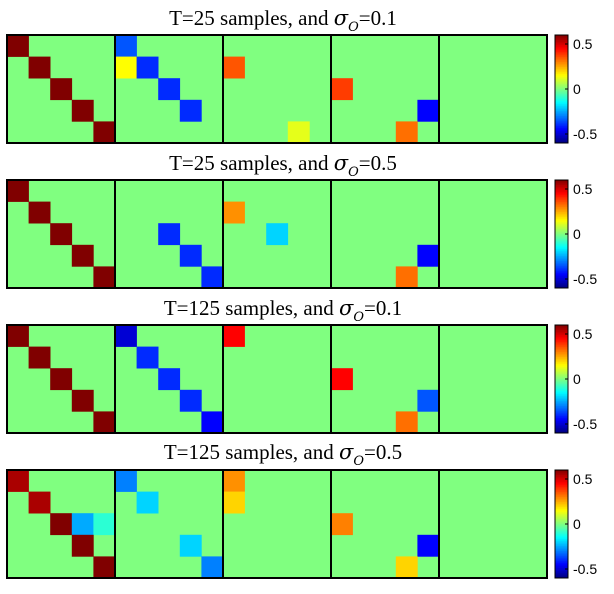  I want to click on heatmap-panel-frame, so click(493, 524).